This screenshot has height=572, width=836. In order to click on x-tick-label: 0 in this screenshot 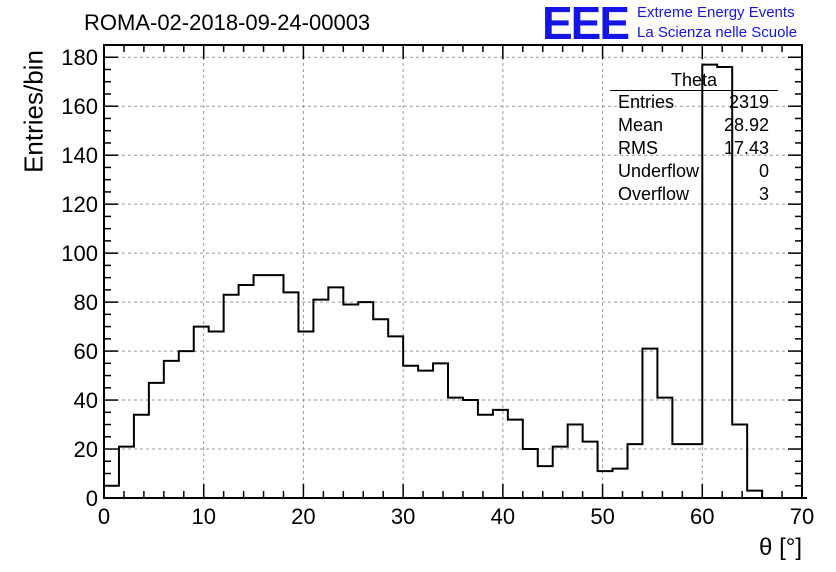, I will do `click(104, 516)`.